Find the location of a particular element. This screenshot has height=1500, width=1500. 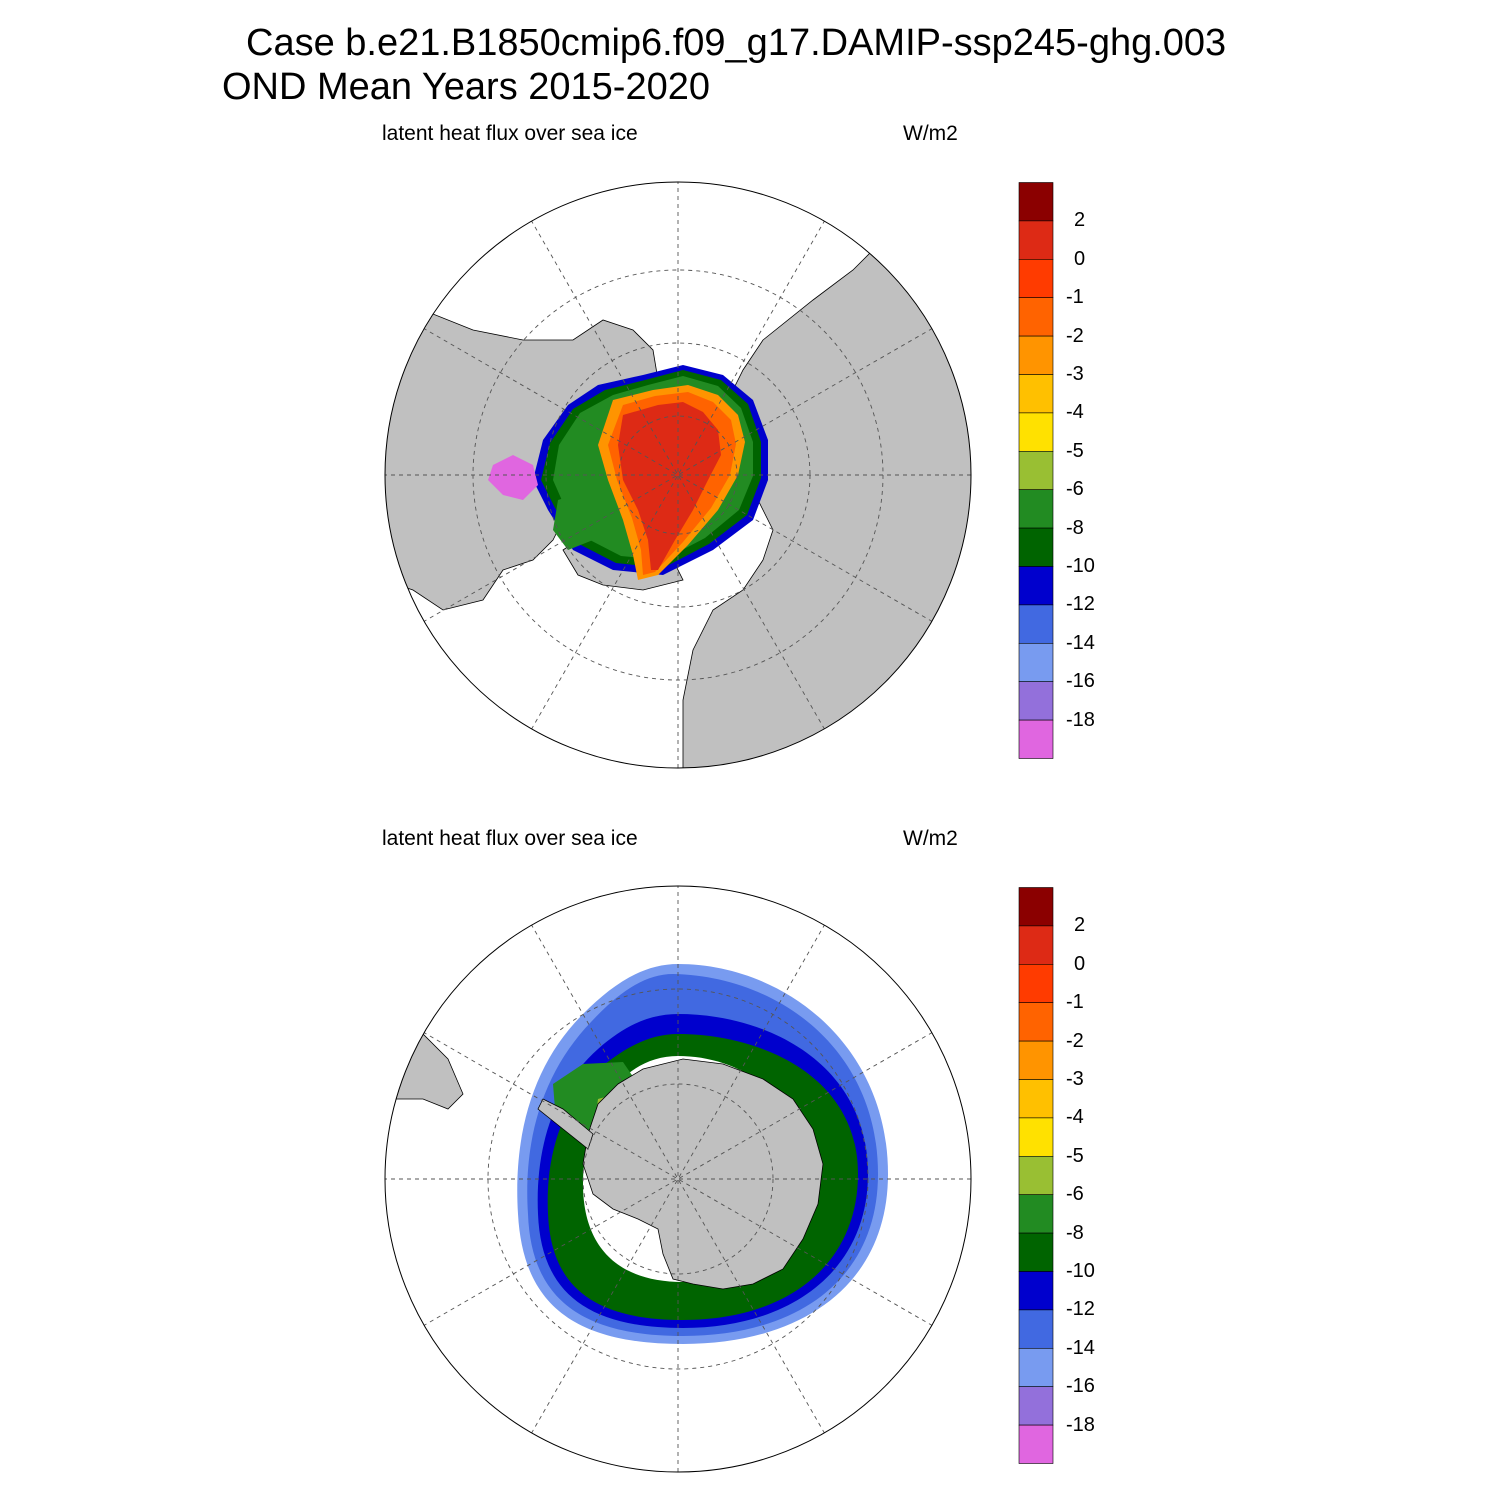

north-colorbar-label-3: -2 is located at coordinates (1075, 335).